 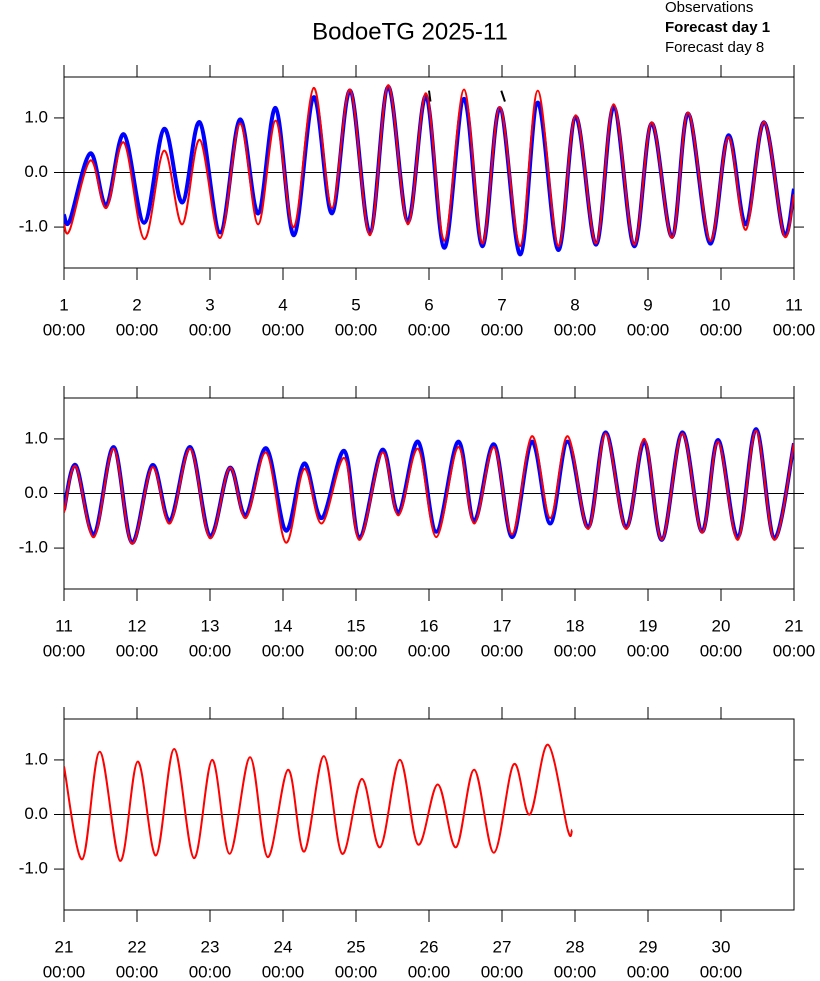 What do you see at coordinates (502, 625) in the screenshot?
I see `x-tick-label: 17` at bounding box center [502, 625].